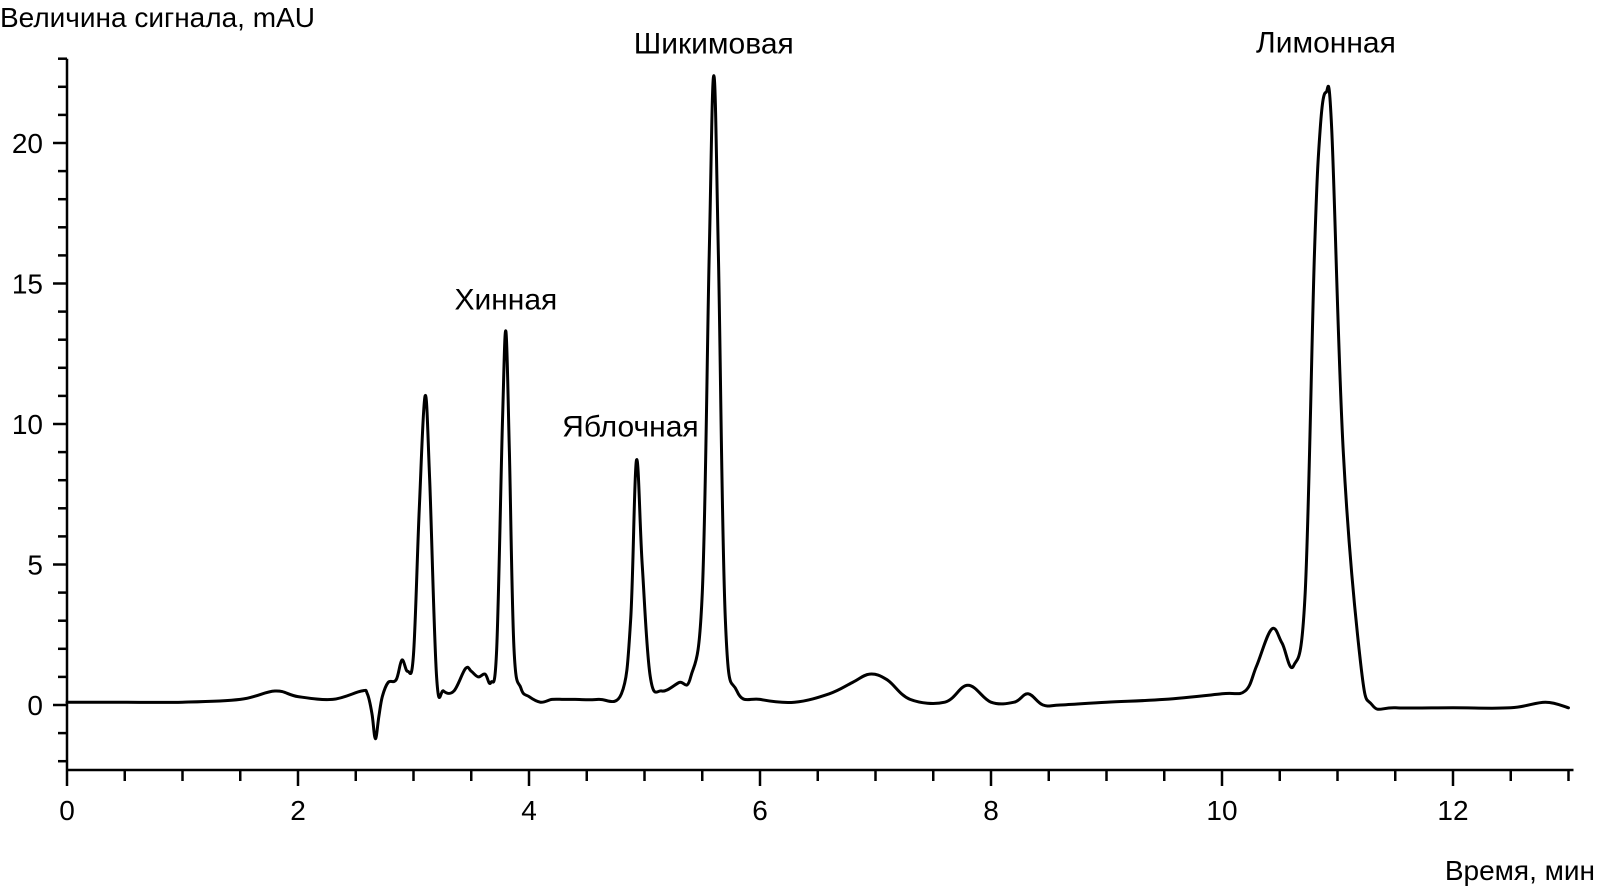 Image resolution: width=1597 pixels, height=888 pixels. What do you see at coordinates (505, 299) in the screenshot?
I see `peak-label: Хинная` at bounding box center [505, 299].